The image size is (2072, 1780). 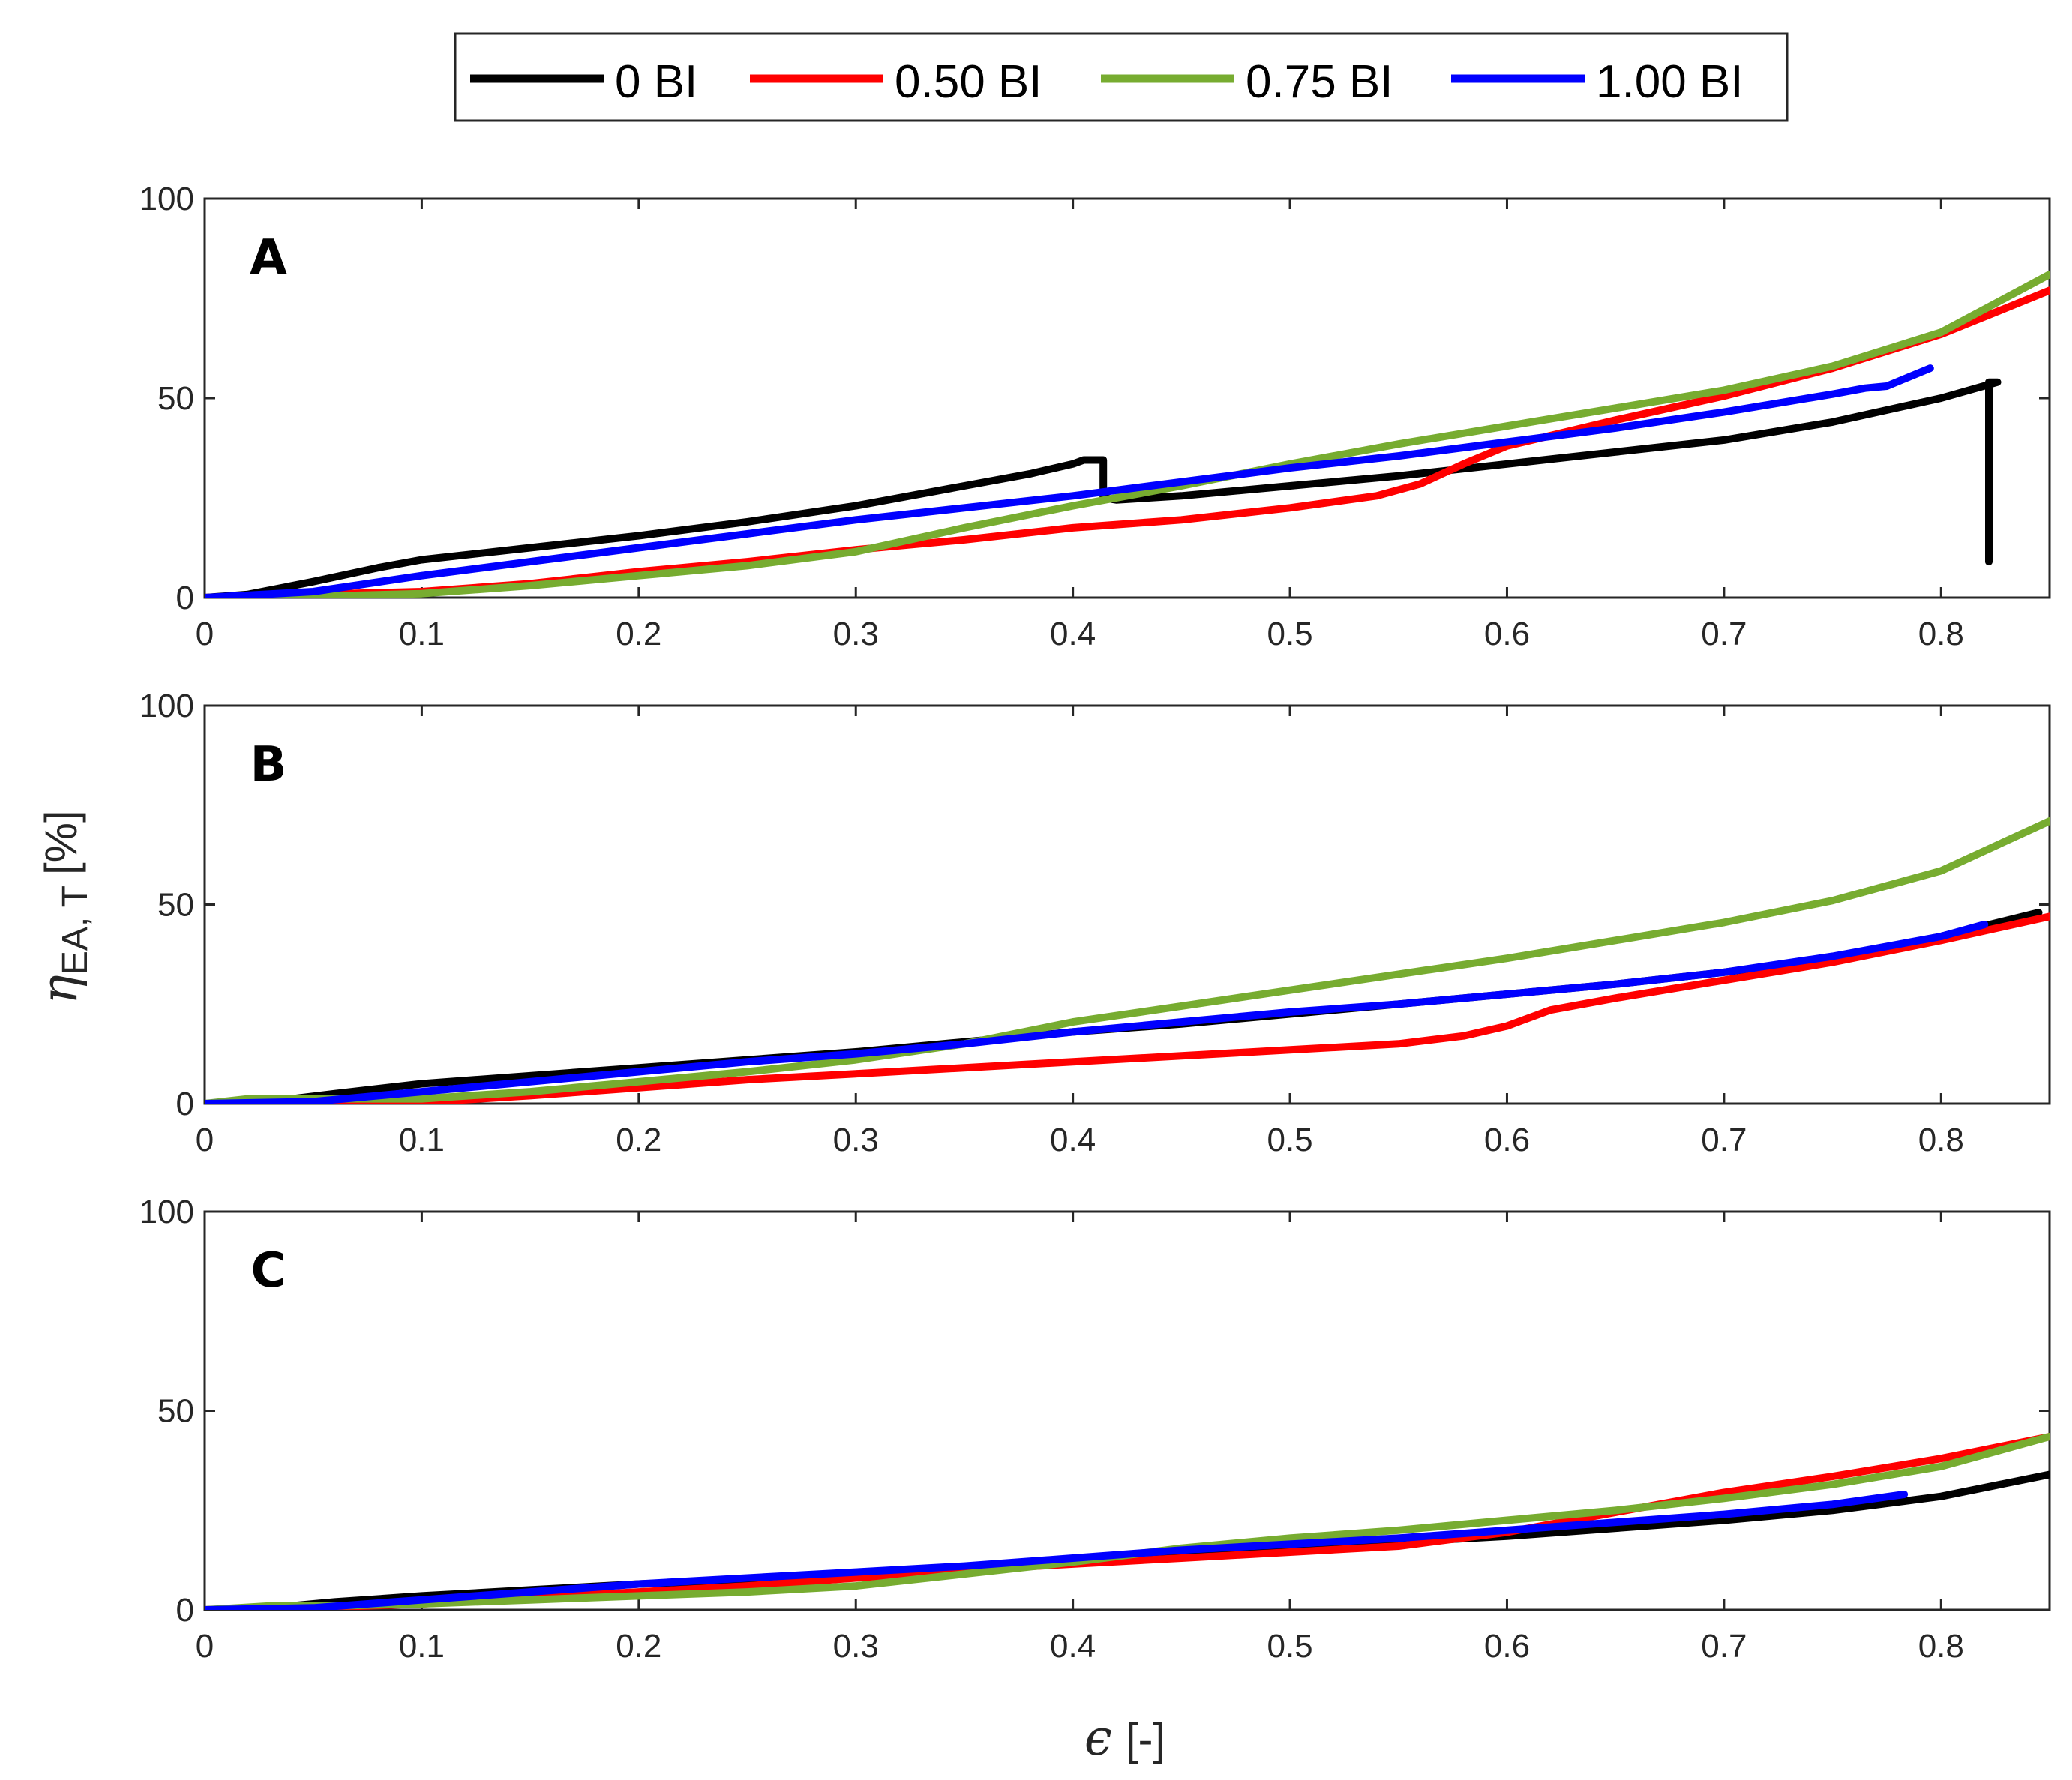 I want to click on y-axis-unit: [%], so click(x=61, y=842).